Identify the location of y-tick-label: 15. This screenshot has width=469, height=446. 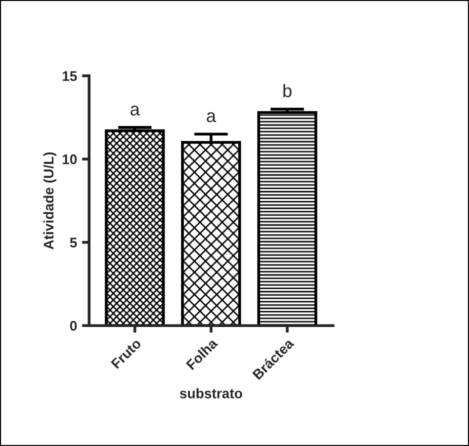
(69, 76).